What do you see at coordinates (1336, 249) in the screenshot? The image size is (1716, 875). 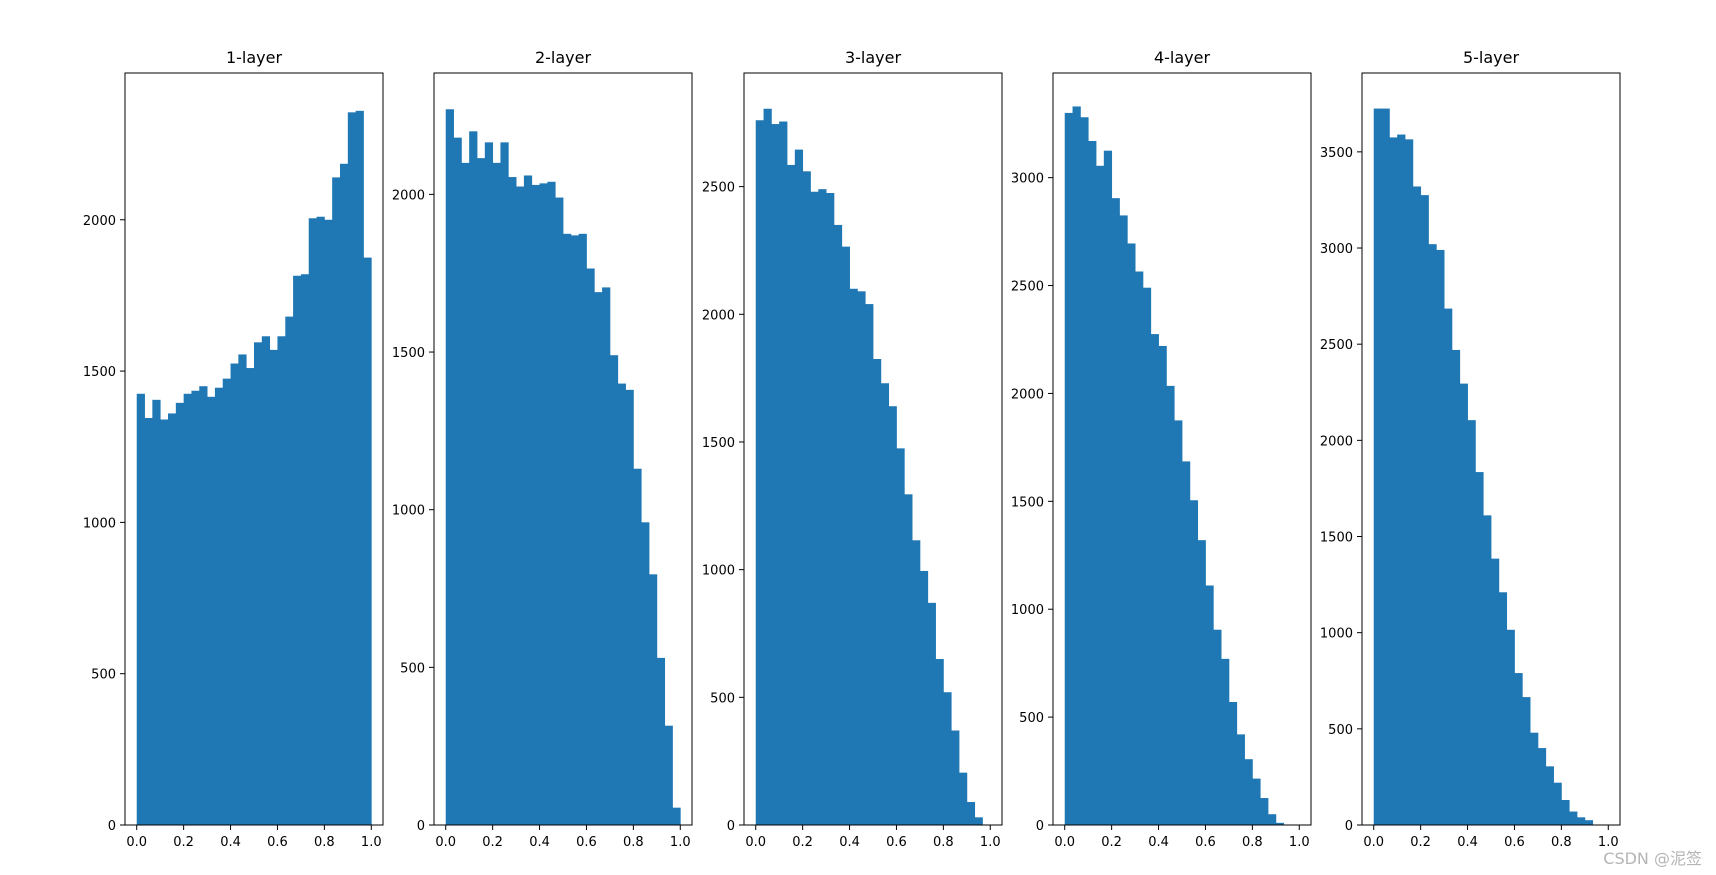 I see `y-tick-label: 3000` at bounding box center [1336, 249].